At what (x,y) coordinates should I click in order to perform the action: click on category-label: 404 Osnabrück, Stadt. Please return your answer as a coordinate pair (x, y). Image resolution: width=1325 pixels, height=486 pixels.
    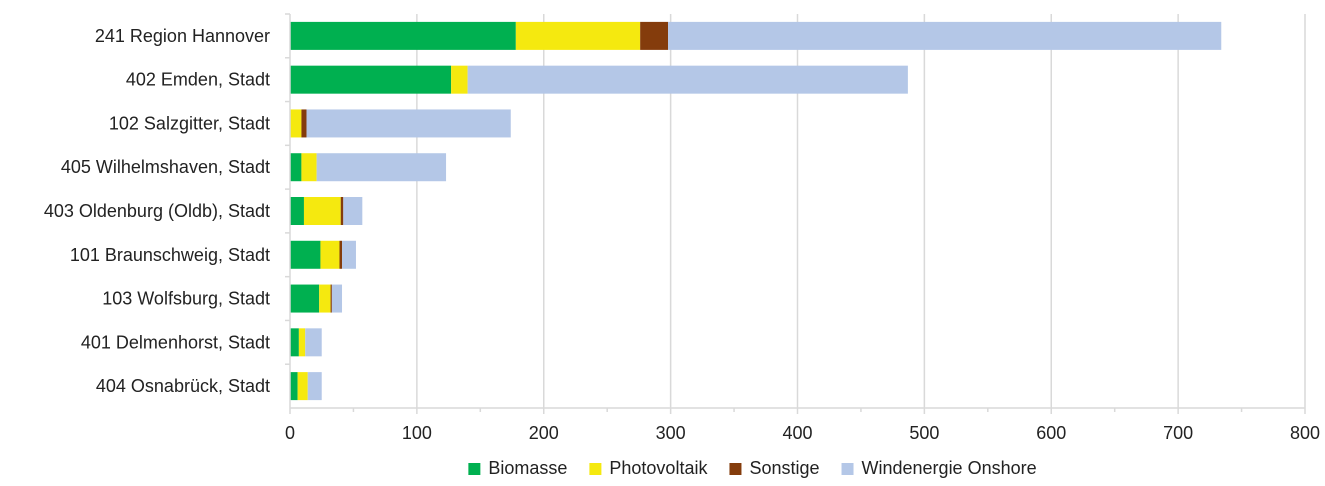
    Looking at the image, I should click on (183, 386).